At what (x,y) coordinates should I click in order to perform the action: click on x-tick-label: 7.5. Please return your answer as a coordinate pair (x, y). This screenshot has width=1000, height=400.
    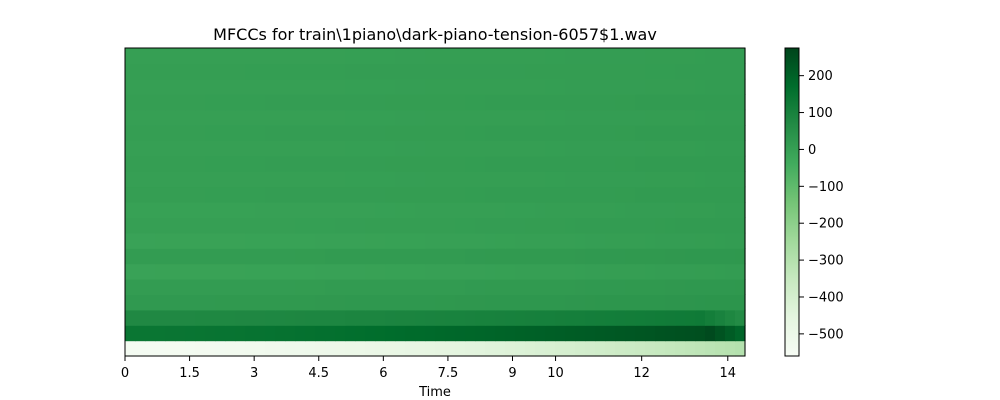
    Looking at the image, I should click on (448, 373).